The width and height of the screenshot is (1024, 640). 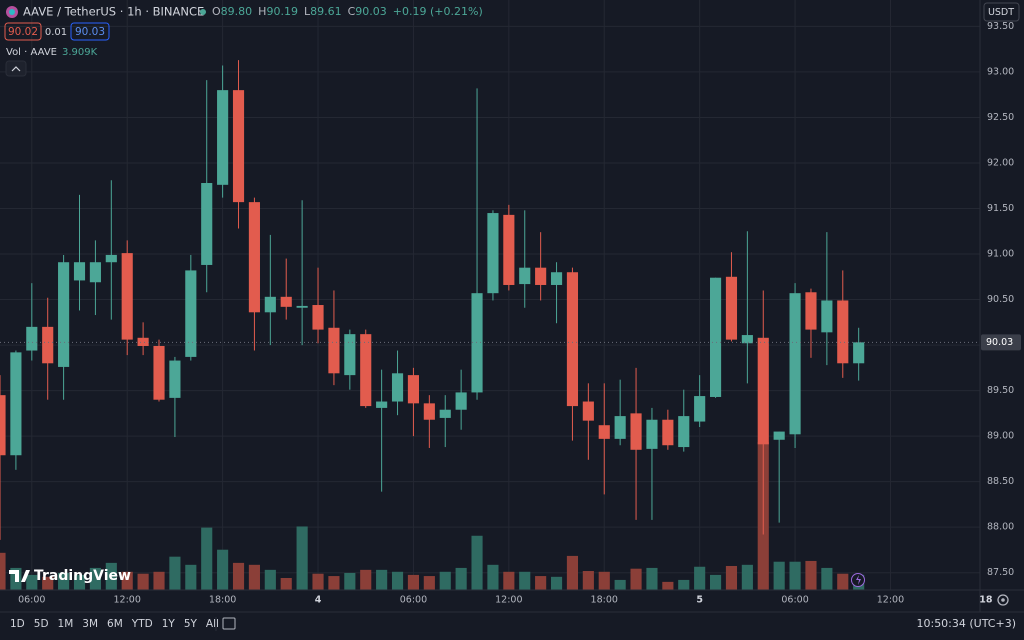 I want to click on settings-icon-center, so click(x=1003, y=600).